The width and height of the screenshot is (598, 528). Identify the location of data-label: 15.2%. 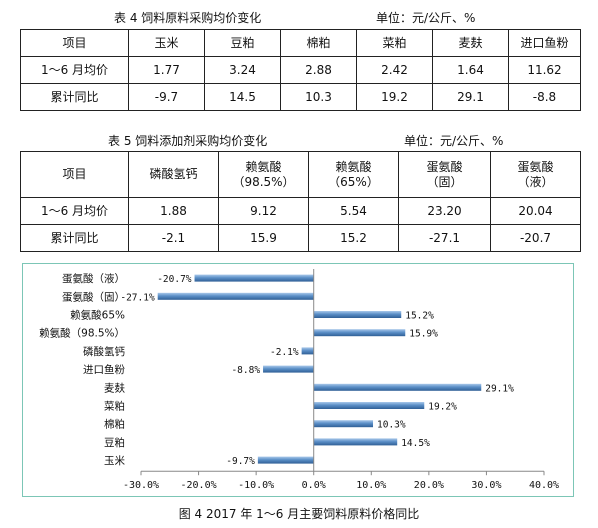
(419, 316).